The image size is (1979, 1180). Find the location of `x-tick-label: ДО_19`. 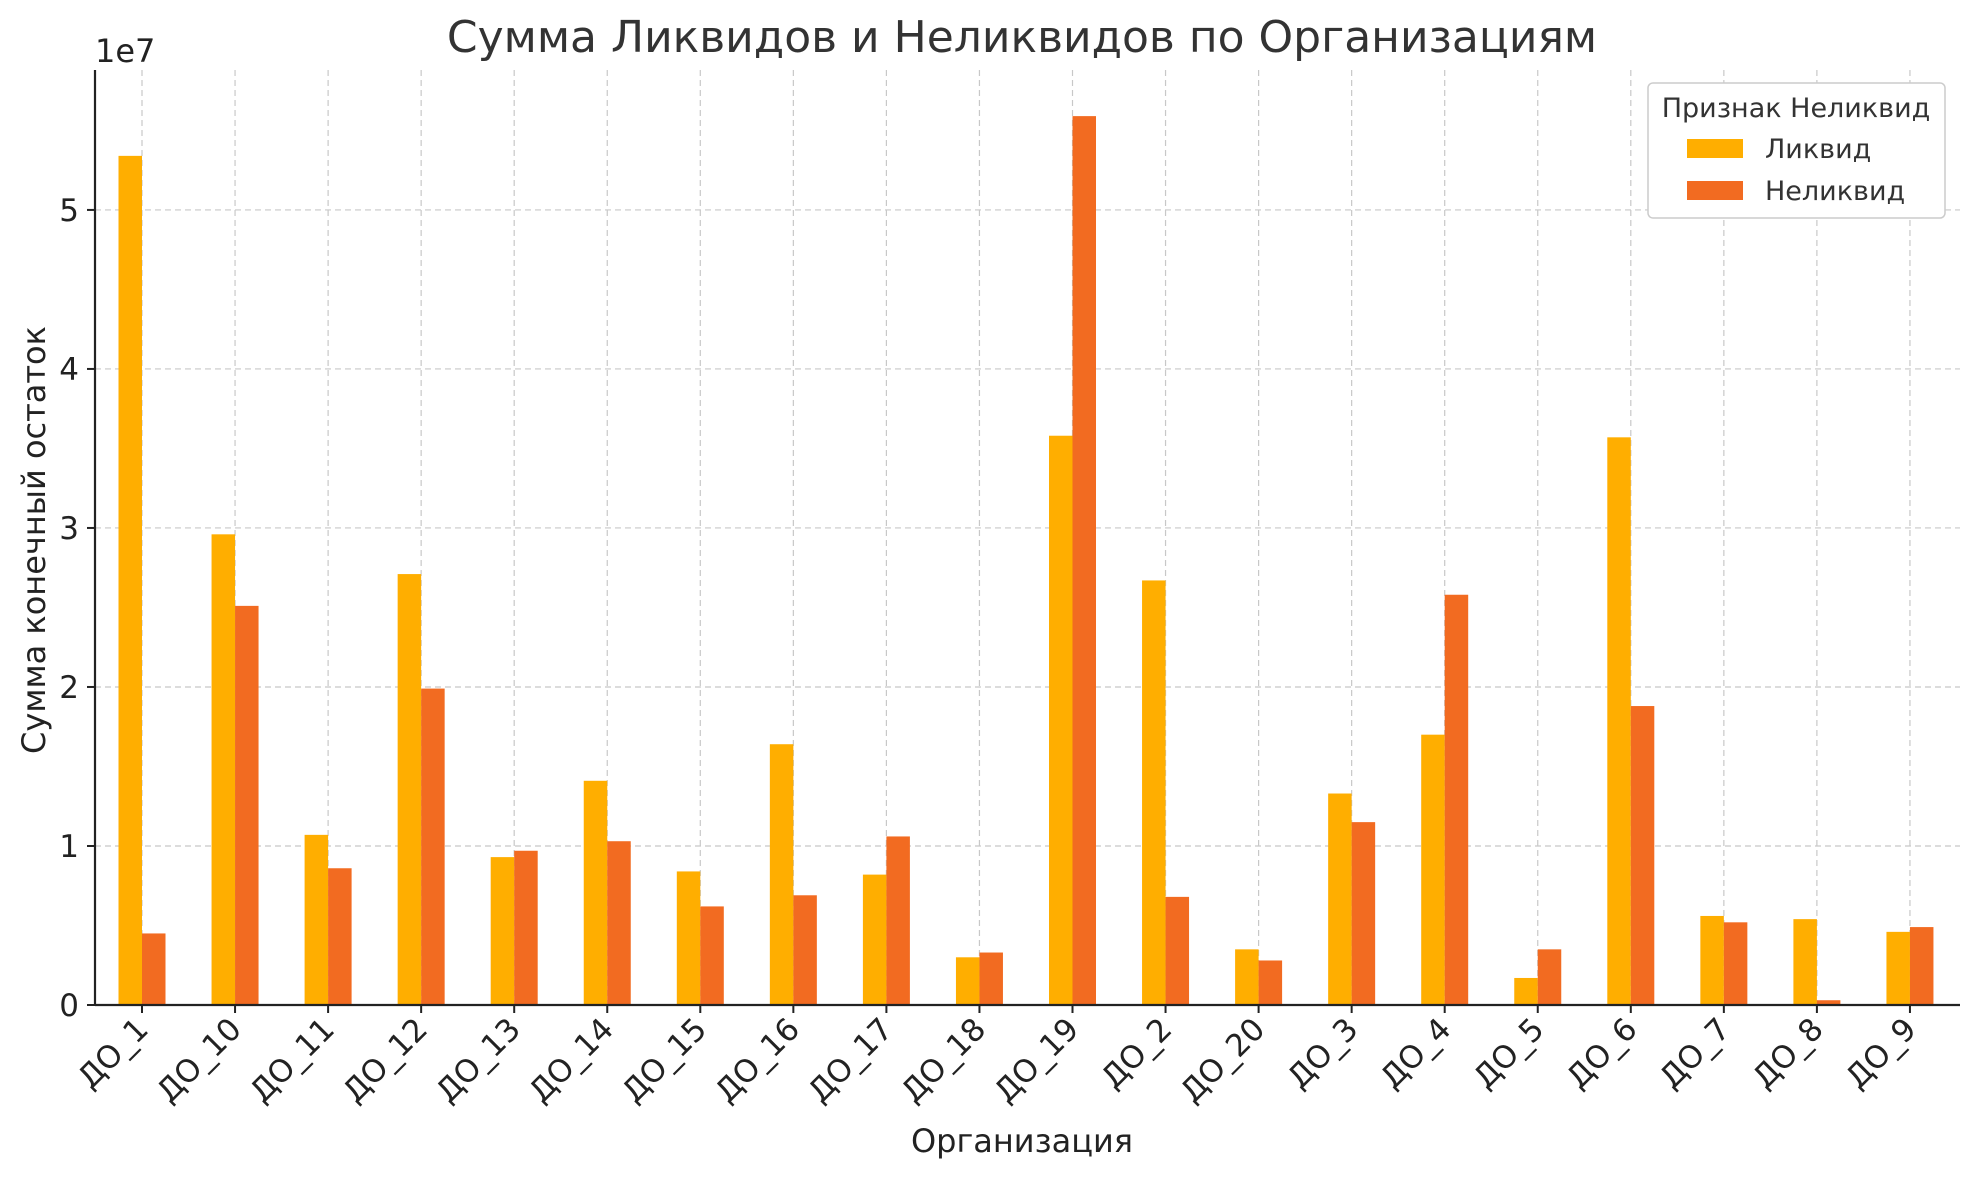

x-tick-label: ДО_19 is located at coordinates (1036, 1060).